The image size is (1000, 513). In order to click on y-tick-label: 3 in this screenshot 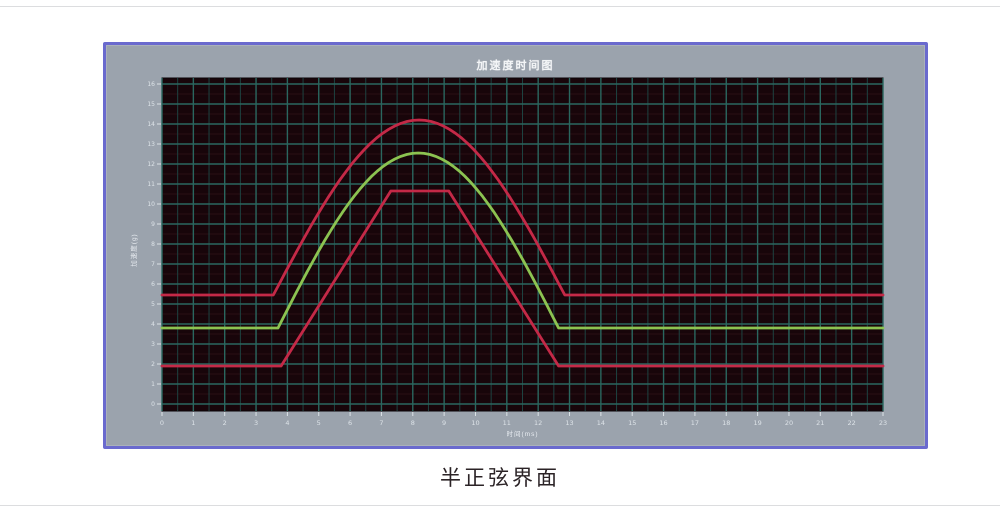, I will do `click(153, 344)`.